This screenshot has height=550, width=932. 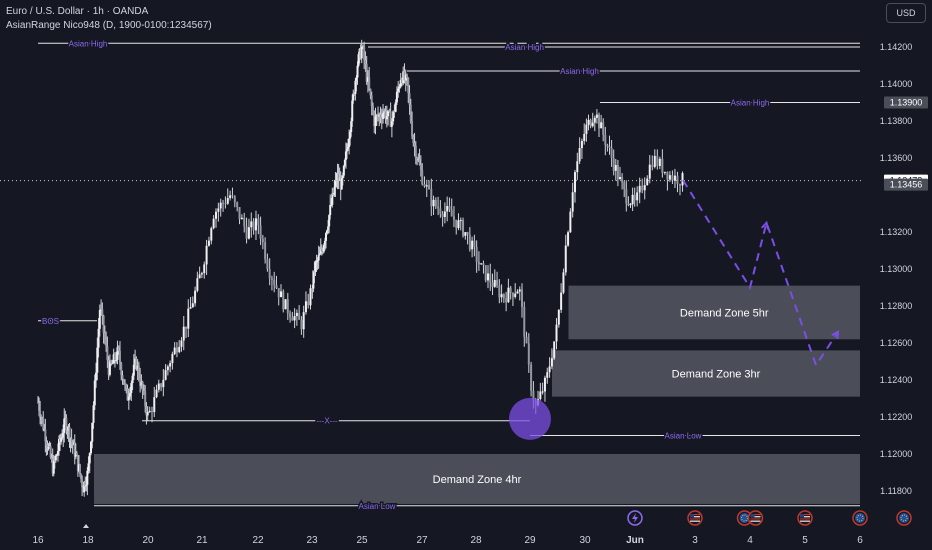 What do you see at coordinates (530, 418) in the screenshot?
I see `highlight-circle` at bounding box center [530, 418].